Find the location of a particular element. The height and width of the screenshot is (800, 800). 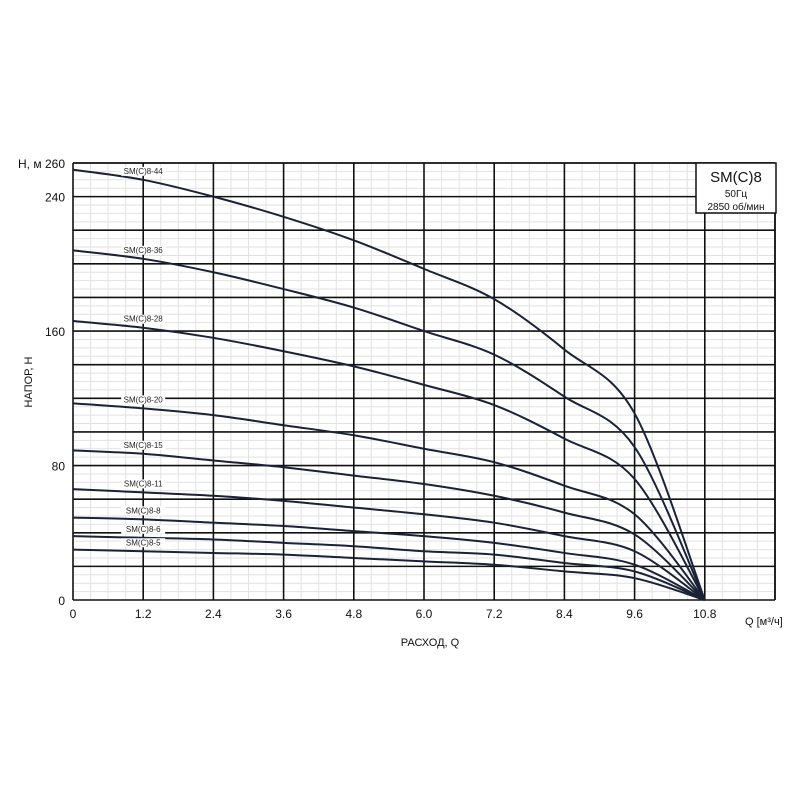

x-tick-label: 2.4 is located at coordinates (213, 614).